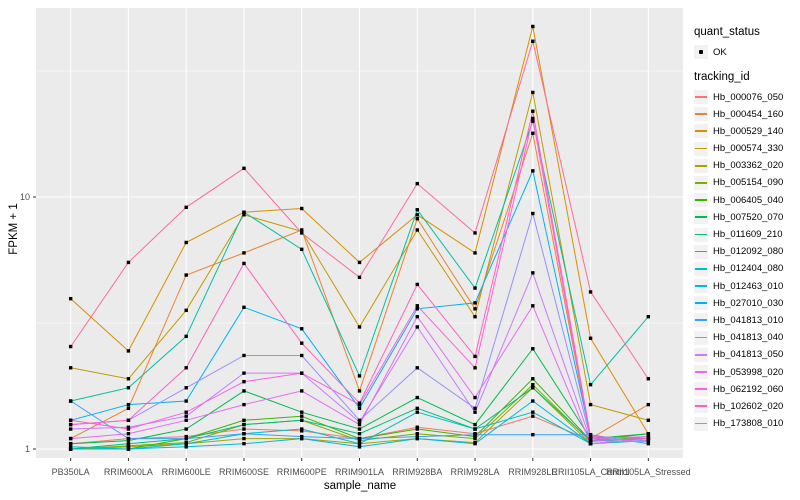 The width and height of the screenshot is (800, 500). I want to click on x-tick-label: RRIM928LE, so click(532, 472).